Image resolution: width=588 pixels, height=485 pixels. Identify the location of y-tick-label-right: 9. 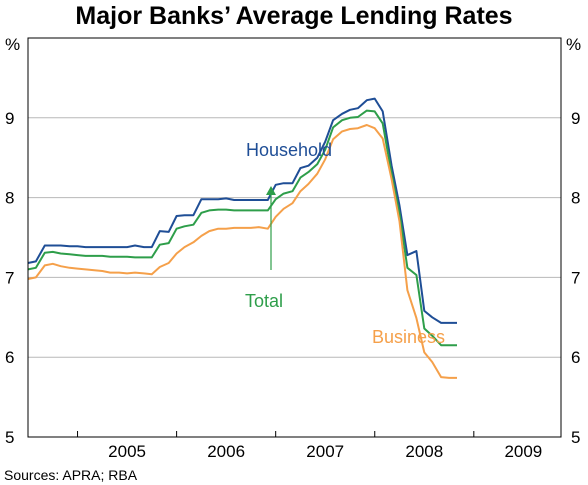
(575, 118).